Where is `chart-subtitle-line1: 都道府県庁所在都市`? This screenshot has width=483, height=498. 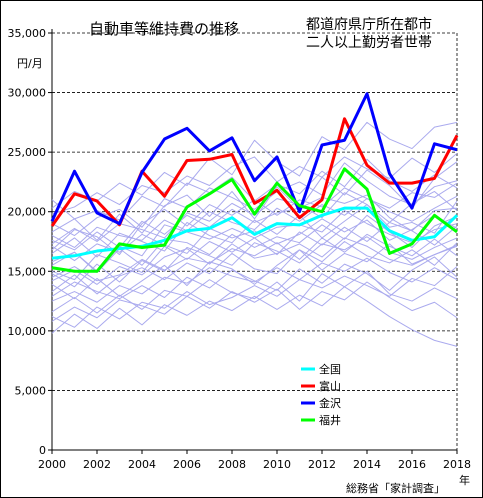
chart-subtitle-line1: 都道府県庁所在都市 is located at coordinates (369, 24).